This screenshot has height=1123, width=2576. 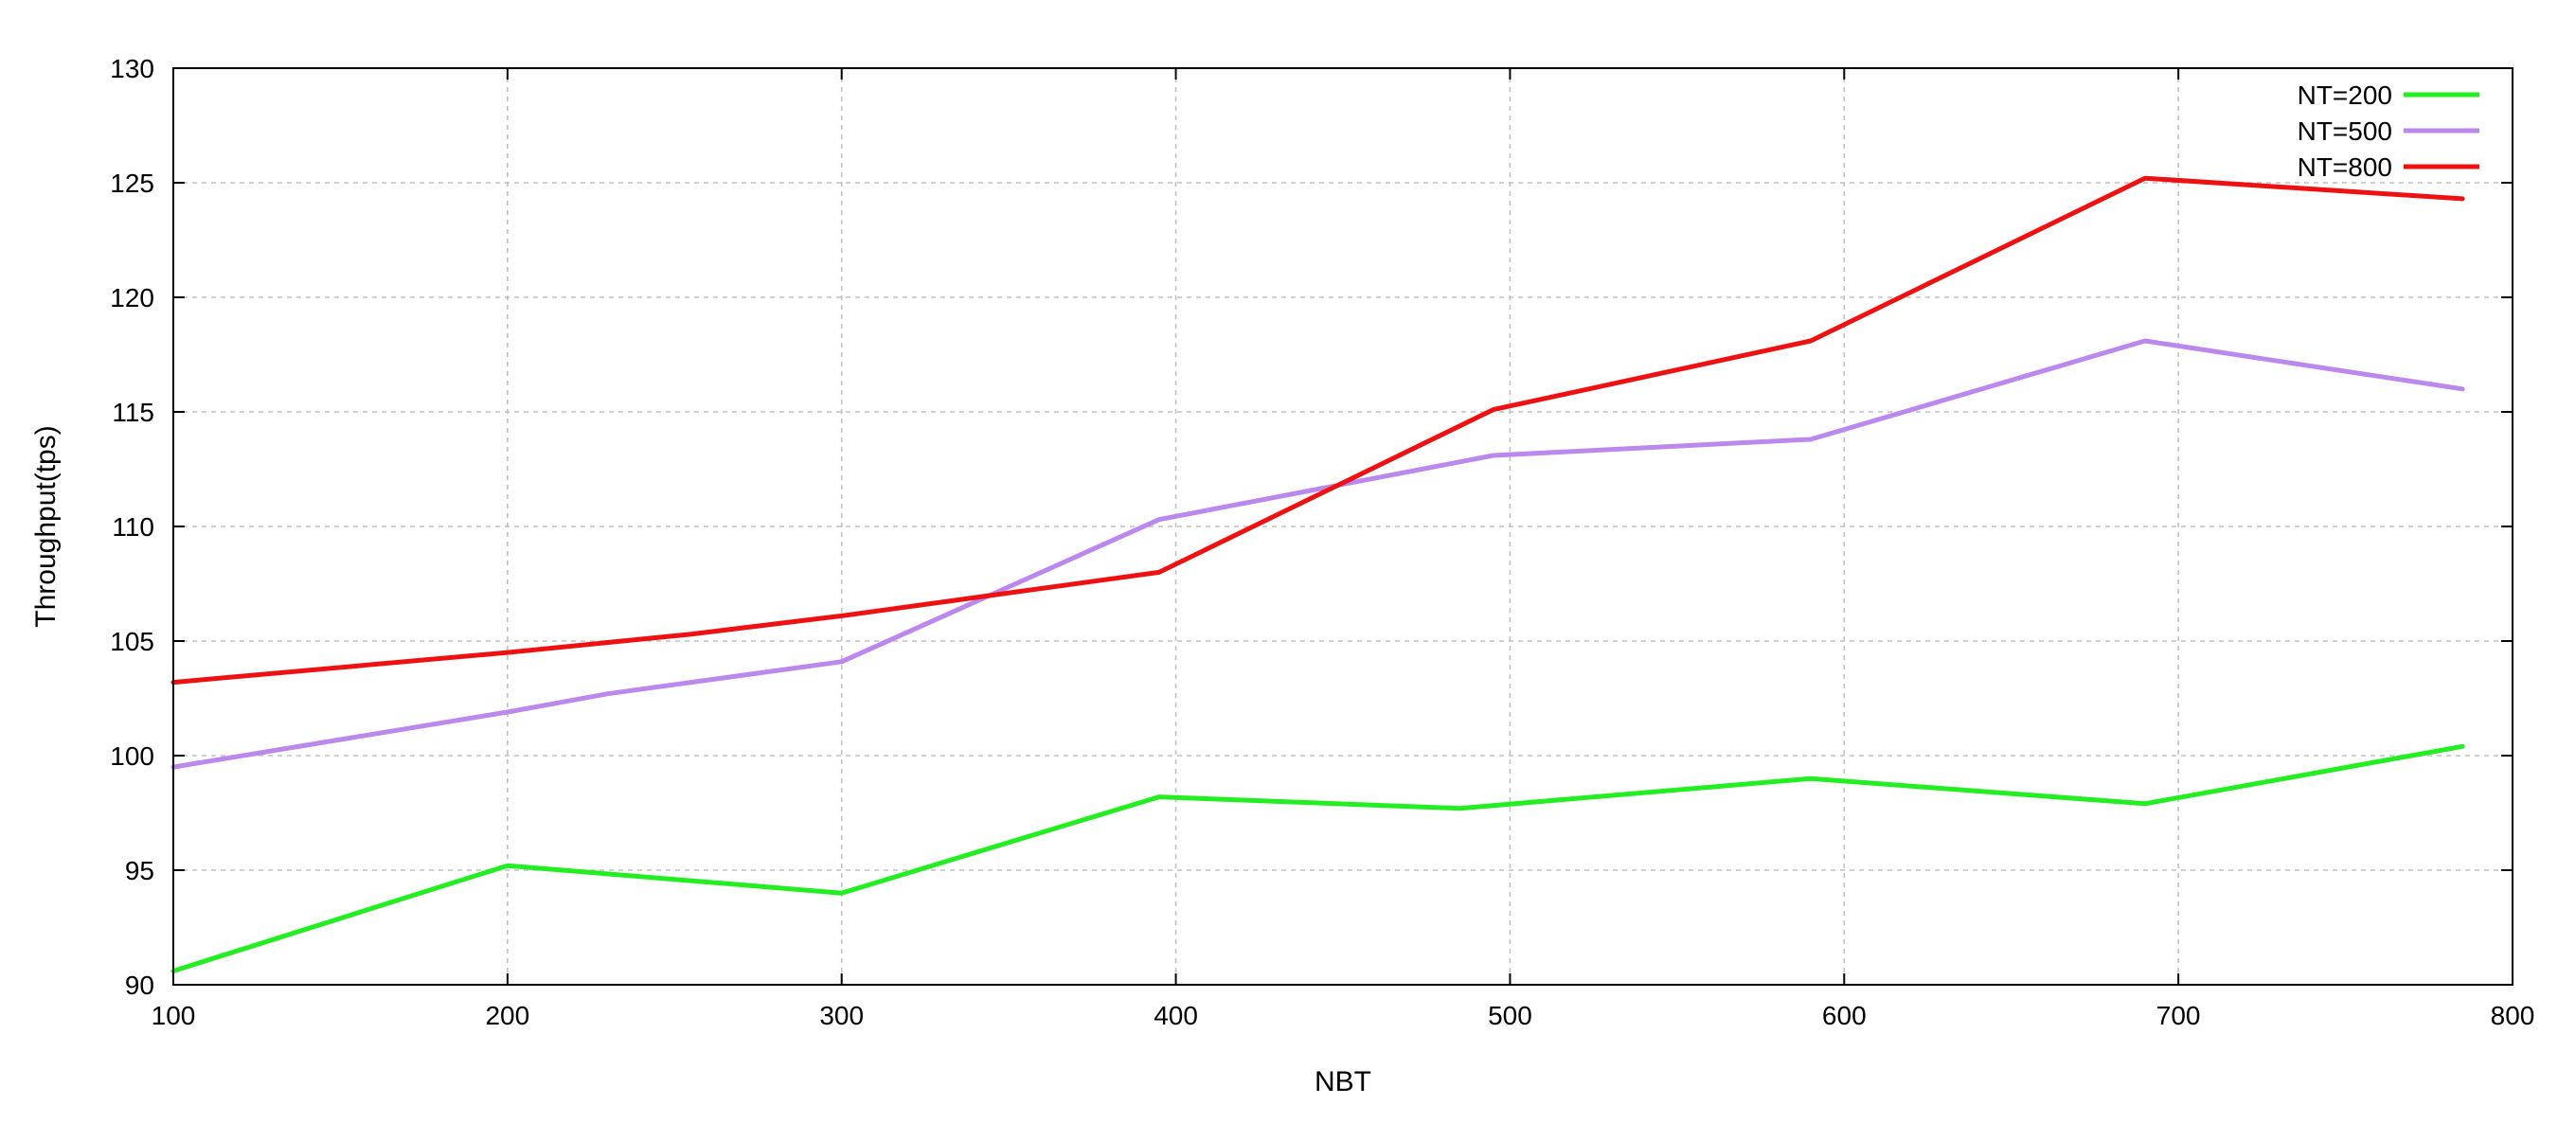 I want to click on y-tick-label: 125, so click(x=132, y=183).